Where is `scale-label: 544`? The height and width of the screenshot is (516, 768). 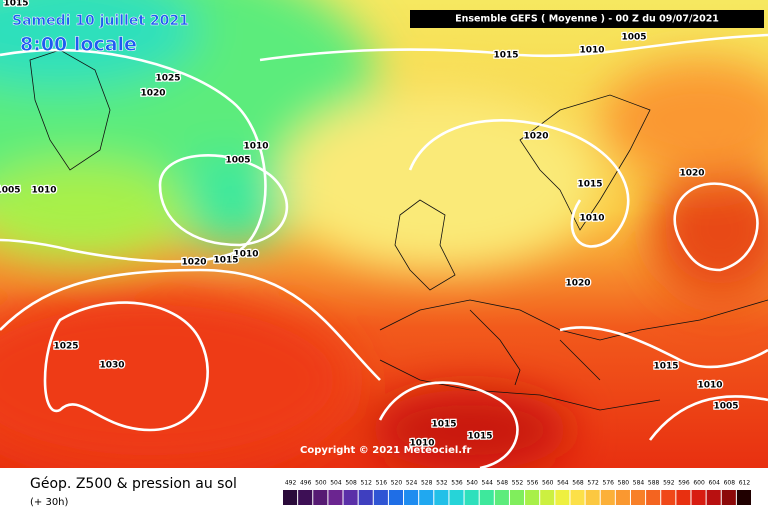
scale-label: 544 is located at coordinates (488, 483).